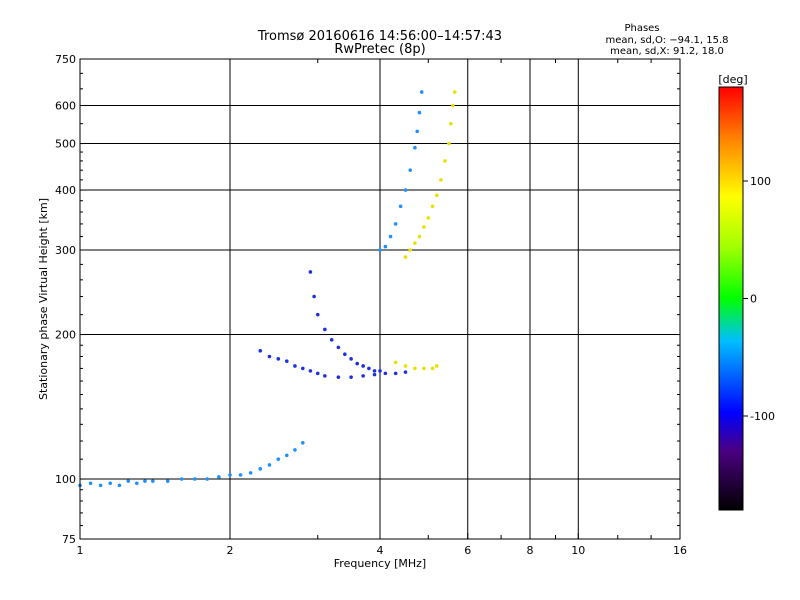 This screenshot has width=800, height=600. I want to click on y-tick-label: 300, so click(65, 250).